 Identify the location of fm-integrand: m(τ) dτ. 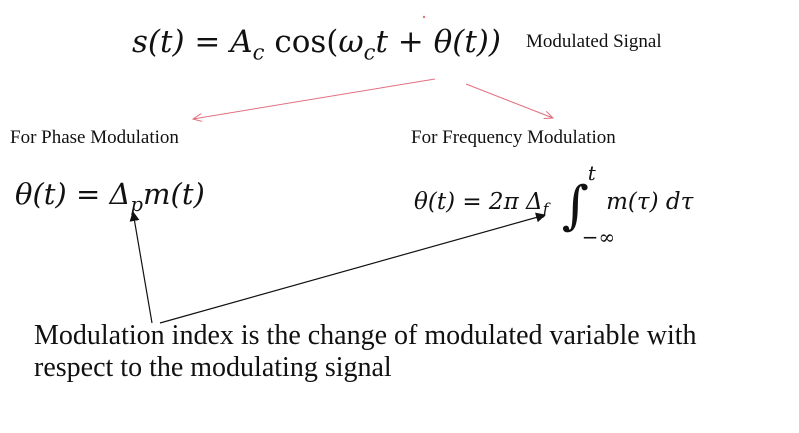
(650, 202).